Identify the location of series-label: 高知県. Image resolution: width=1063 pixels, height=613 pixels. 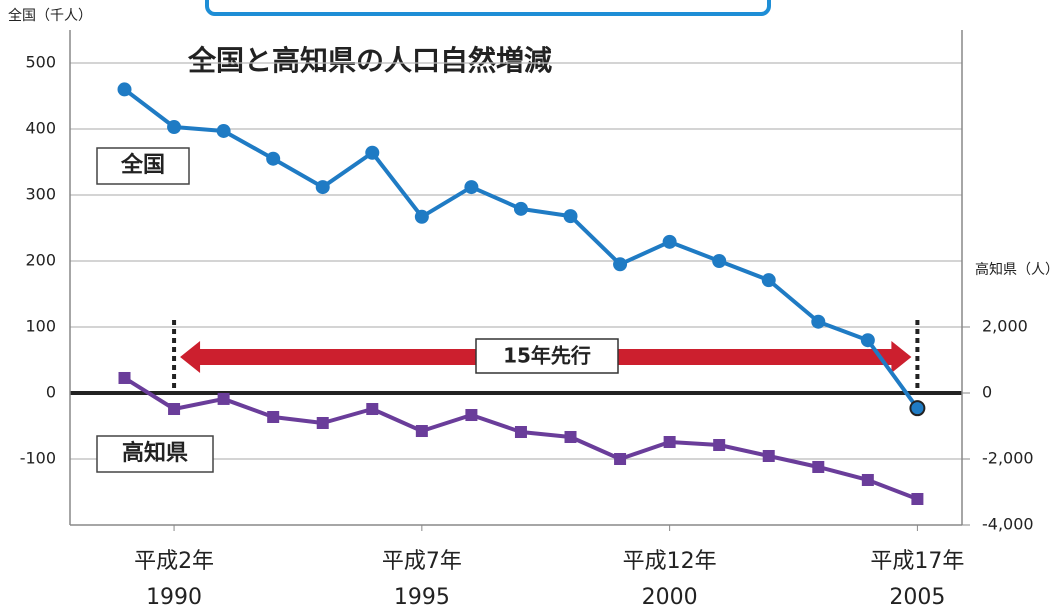
(155, 453).